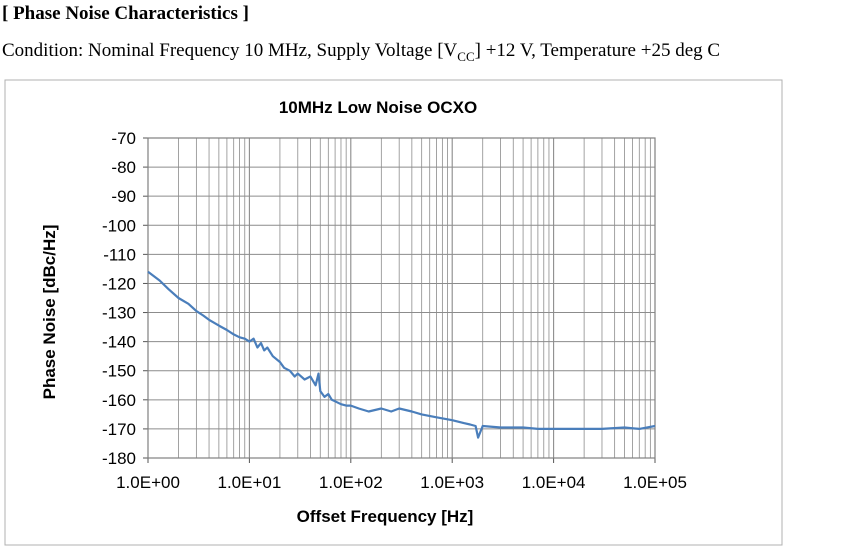 This screenshot has width=847, height=554. Describe the element at coordinates (655, 482) in the screenshot. I see `x-tick-label: 1.0E+05` at that location.